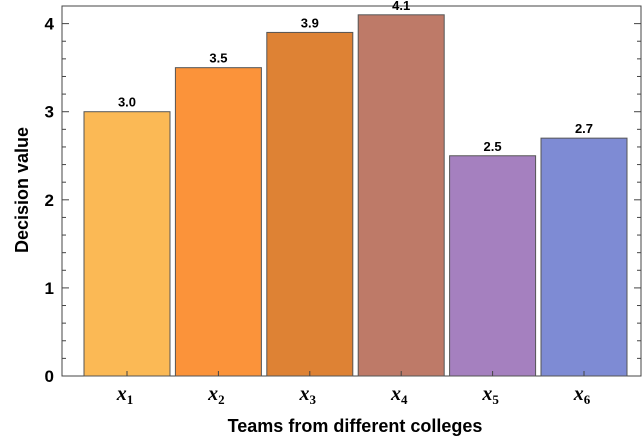  What do you see at coordinates (218, 58) in the screenshot?
I see `data-label: 3.5` at bounding box center [218, 58].